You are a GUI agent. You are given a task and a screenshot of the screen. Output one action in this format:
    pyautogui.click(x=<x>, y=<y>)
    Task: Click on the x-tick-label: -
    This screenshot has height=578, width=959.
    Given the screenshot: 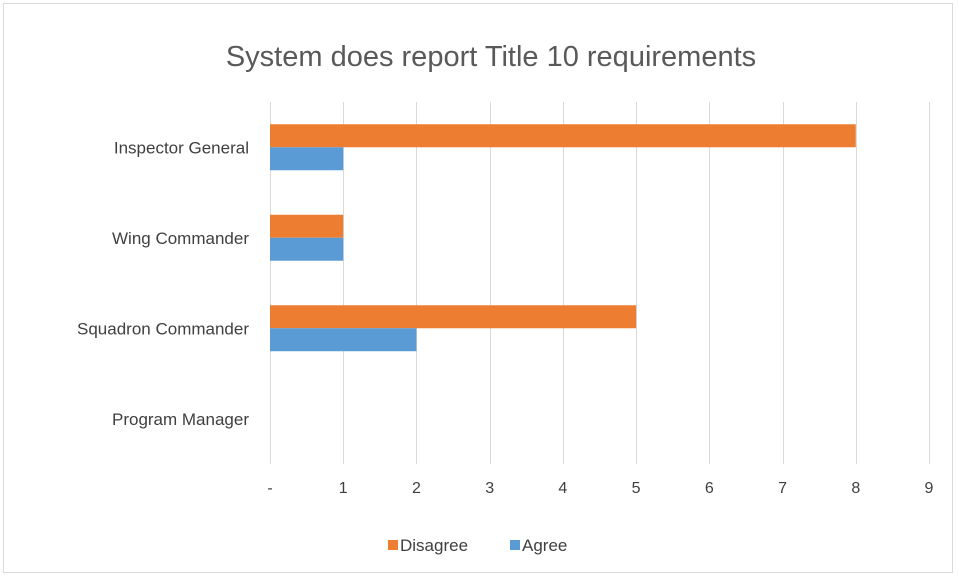 What is the action you would take?
    pyautogui.click(x=269, y=488)
    